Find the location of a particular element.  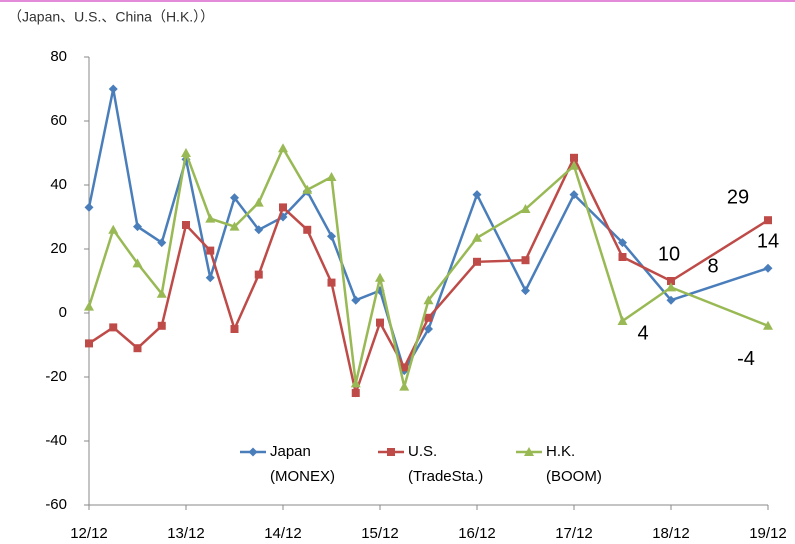

x-tick-label: 17/12 is located at coordinates (574, 533).